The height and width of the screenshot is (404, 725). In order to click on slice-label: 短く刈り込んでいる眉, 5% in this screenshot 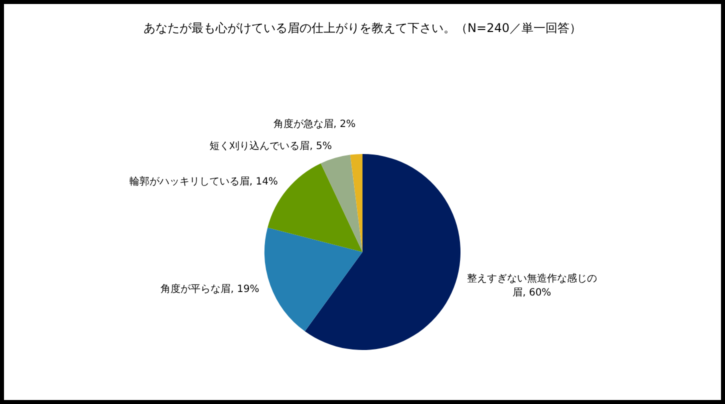, I will do `click(271, 146)`.